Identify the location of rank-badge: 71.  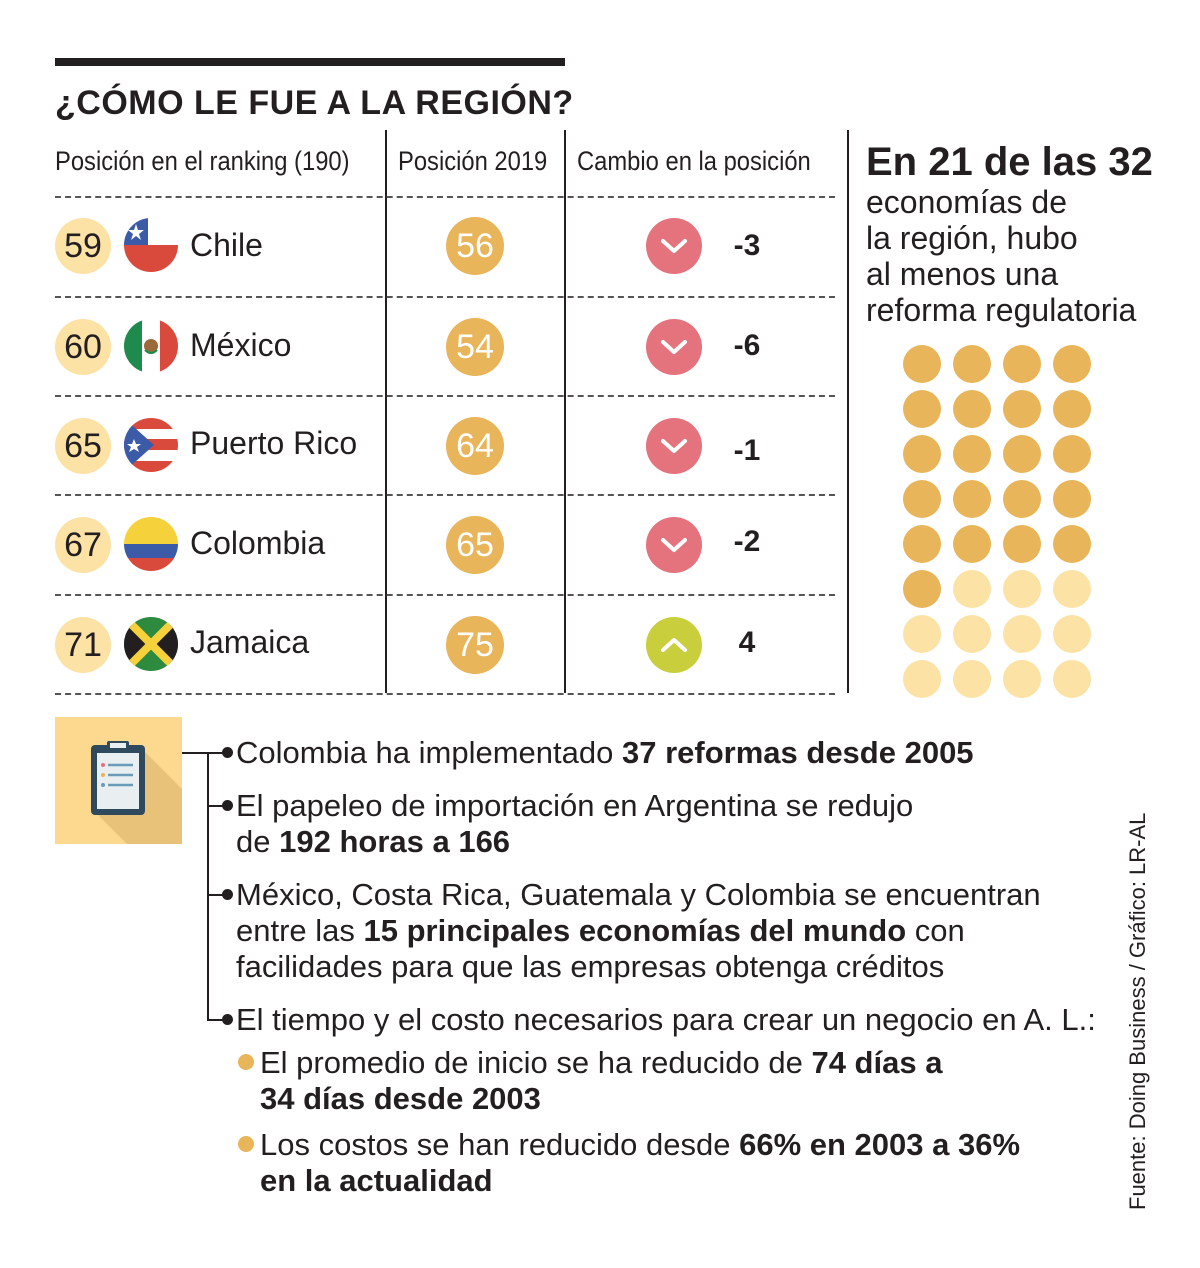
(83, 645).